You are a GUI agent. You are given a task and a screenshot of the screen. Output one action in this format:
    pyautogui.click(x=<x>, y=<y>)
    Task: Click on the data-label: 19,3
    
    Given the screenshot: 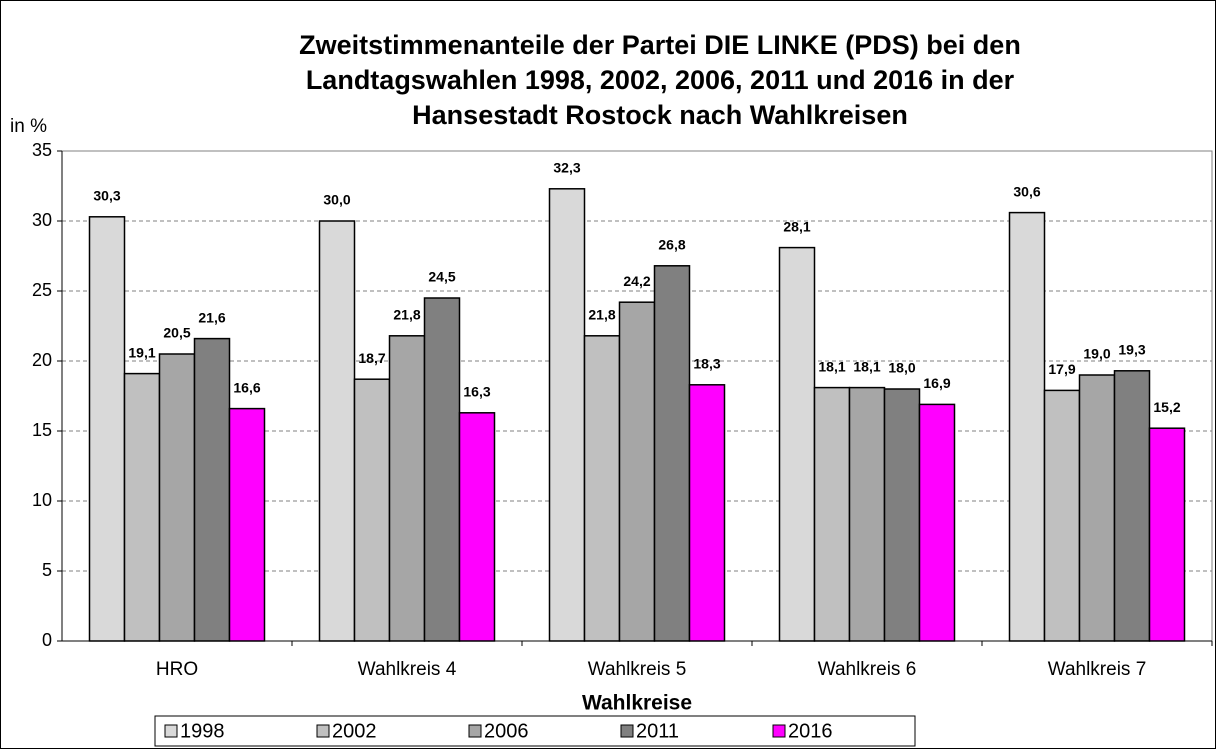 What is the action you would take?
    pyautogui.click(x=1131, y=350)
    